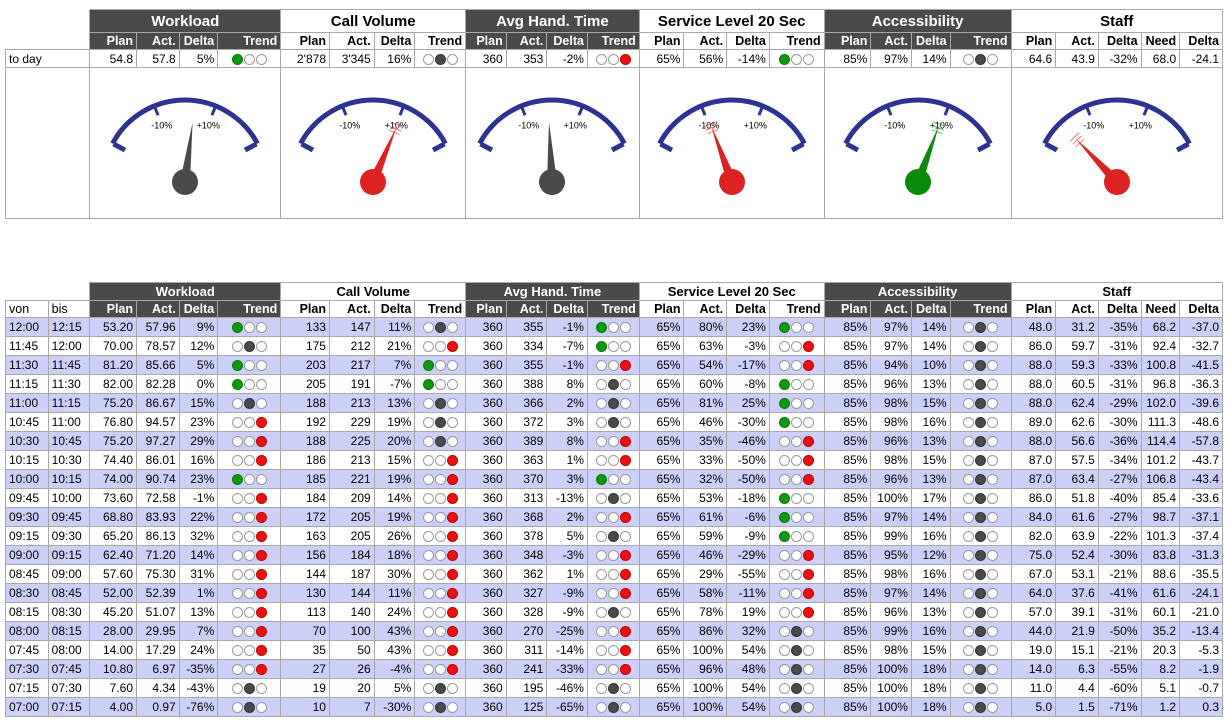 The width and height of the screenshot is (1227, 728). I want to click on detail-group-header-accessibility: Accessibility, so click(917, 291).